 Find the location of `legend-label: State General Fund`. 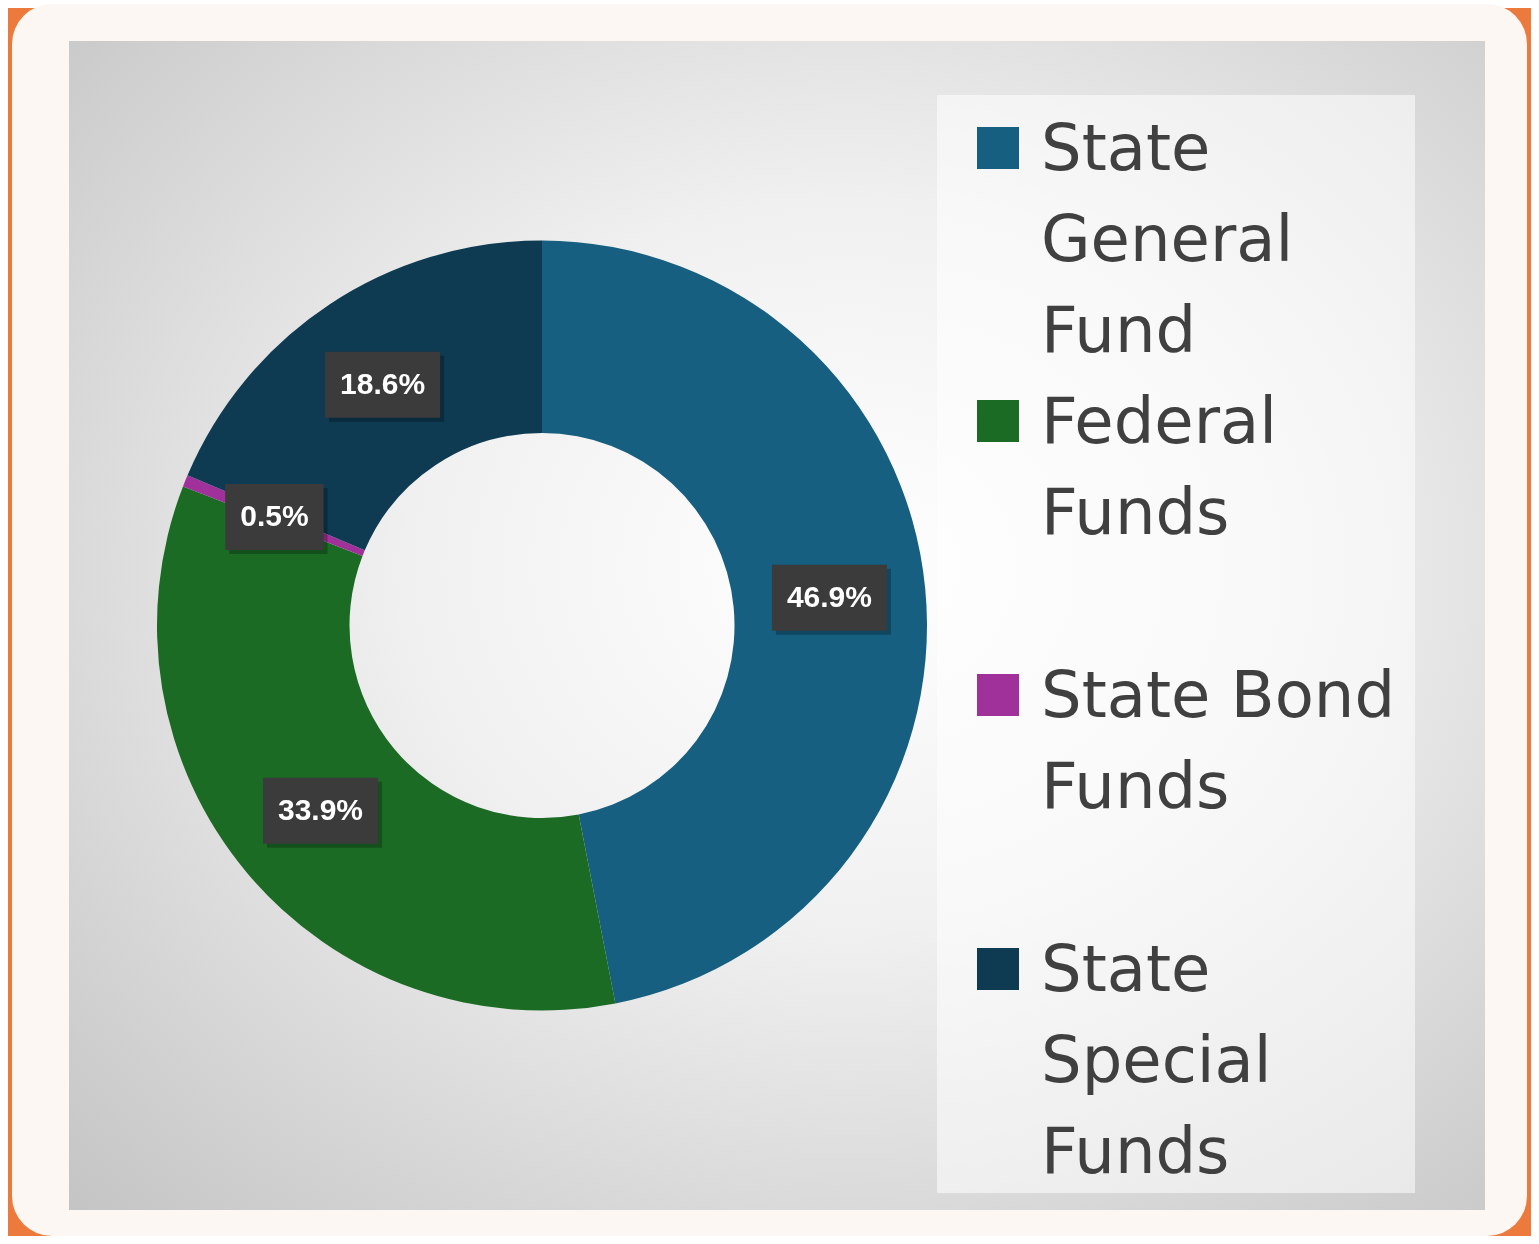

legend-label: State General Fund is located at coordinates (1168, 239).